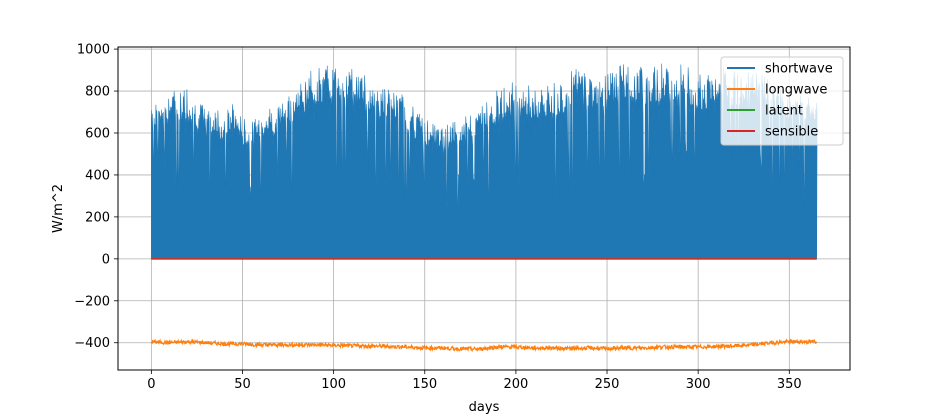  Describe the element at coordinates (92, 343) in the screenshot. I see `y-tick-label: −400` at that location.